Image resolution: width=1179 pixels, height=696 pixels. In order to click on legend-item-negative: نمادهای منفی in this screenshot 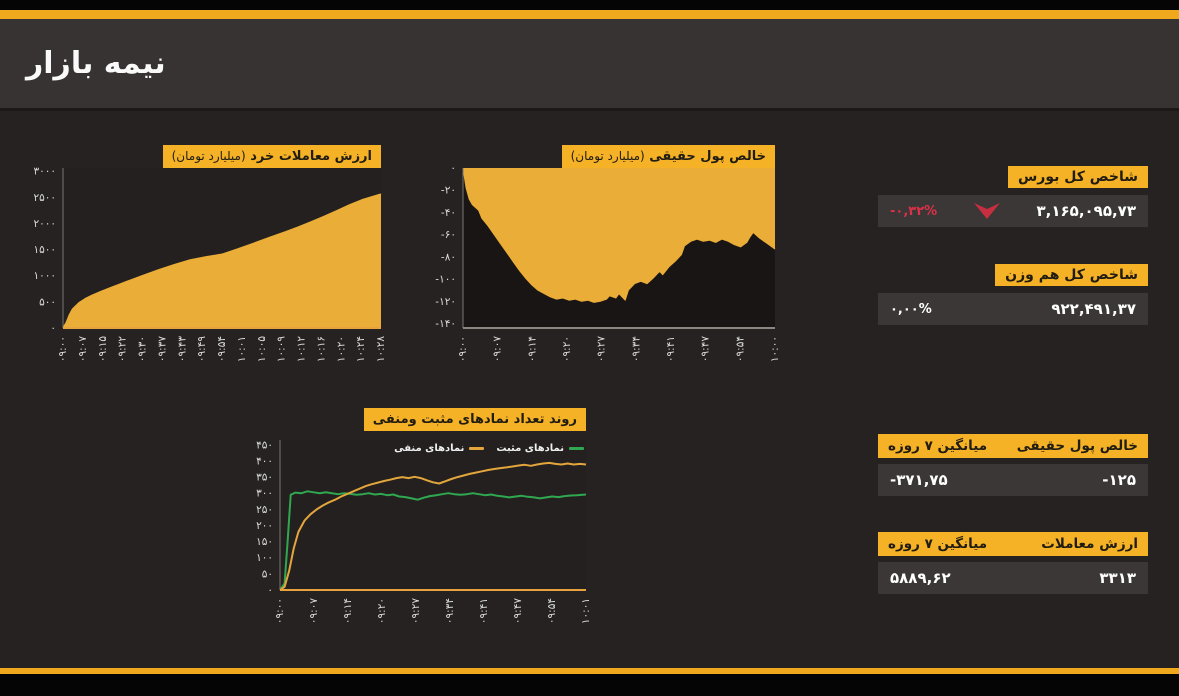, I will do `click(439, 448)`.